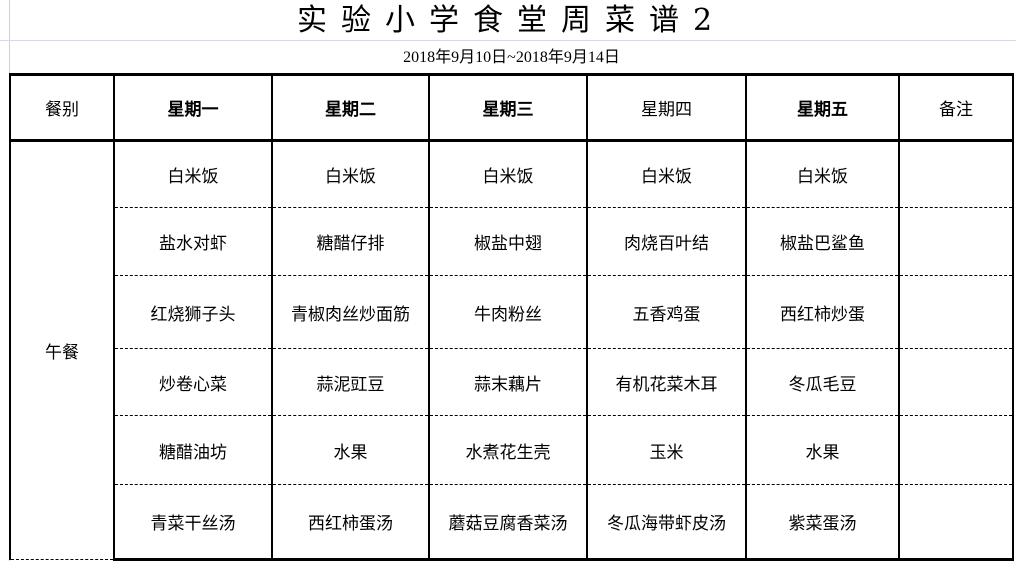 Image resolution: width=1016 pixels, height=561 pixels. Describe the element at coordinates (666, 522) in the screenshot. I see `dish-cell: 冬瓜海带虾皮汤` at that location.